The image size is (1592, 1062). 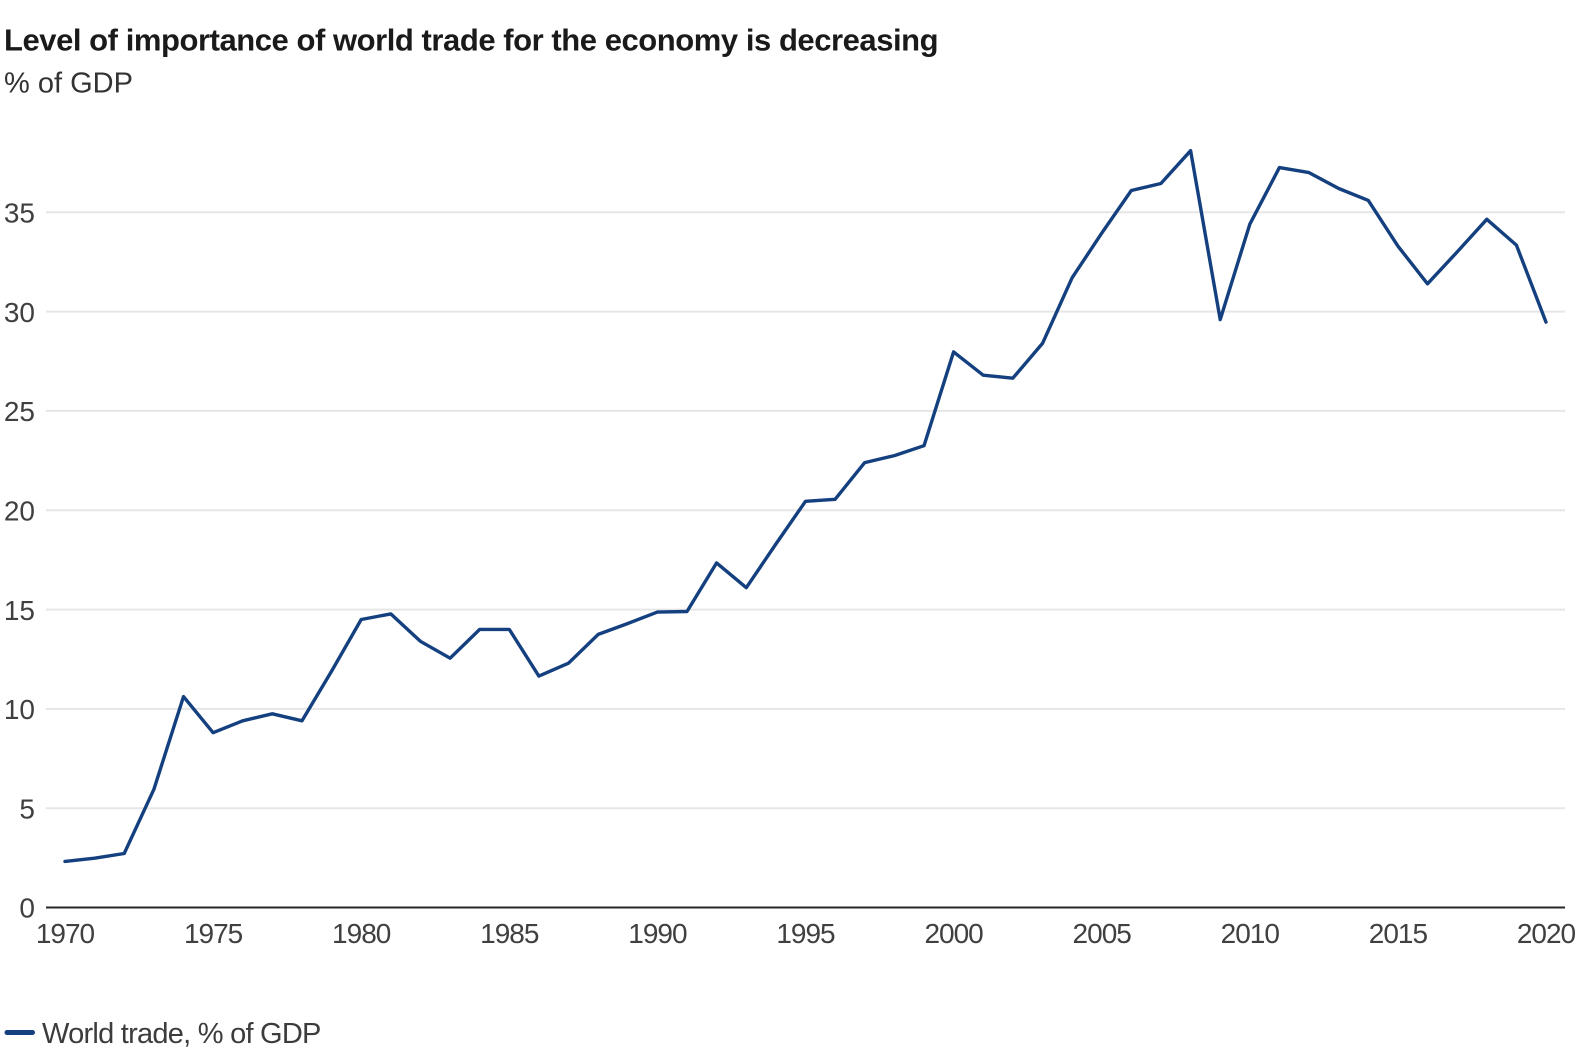 I want to click on svg-text: % of GDP, so click(x=68, y=84).